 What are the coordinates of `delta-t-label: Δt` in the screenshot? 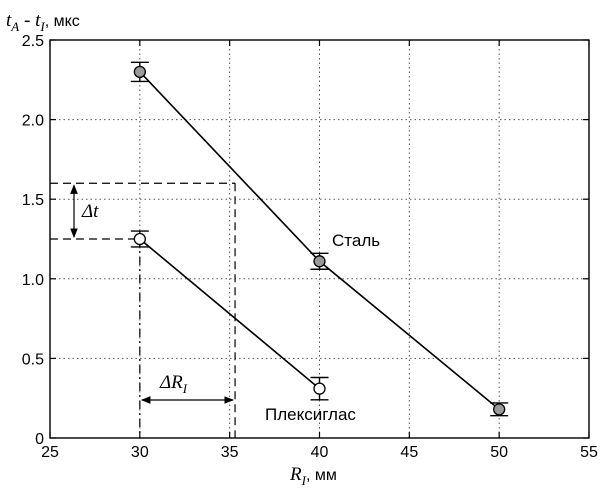 It's located at (90, 211).